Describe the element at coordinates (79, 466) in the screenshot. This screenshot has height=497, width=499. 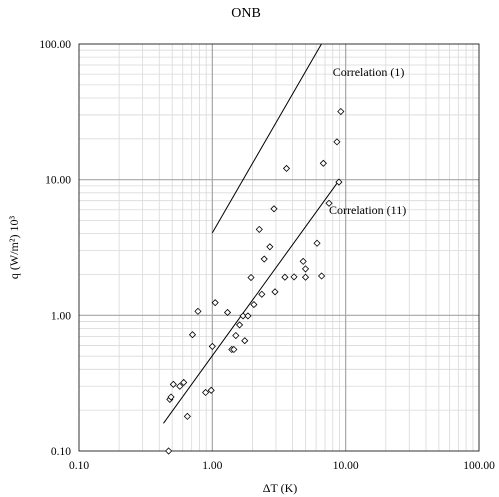
I see `x-tick-label: 0.10` at that location.